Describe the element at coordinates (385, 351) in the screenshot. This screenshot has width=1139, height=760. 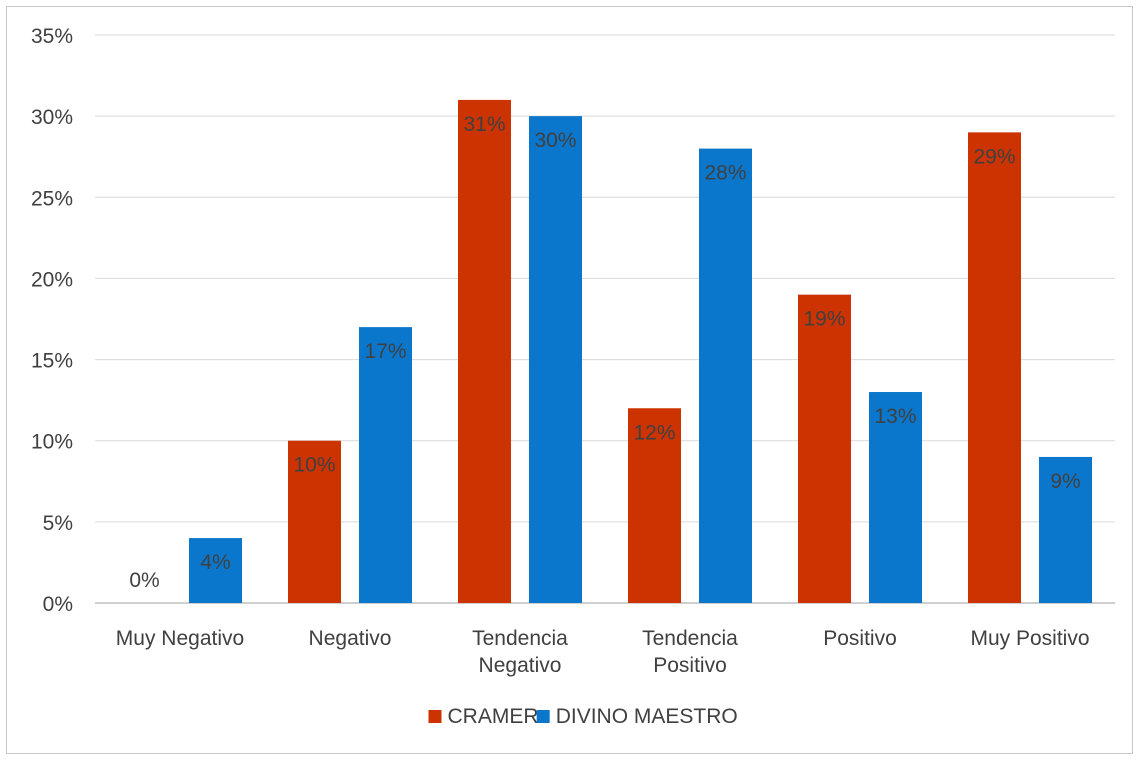
I see `data-label: 17%` at that location.